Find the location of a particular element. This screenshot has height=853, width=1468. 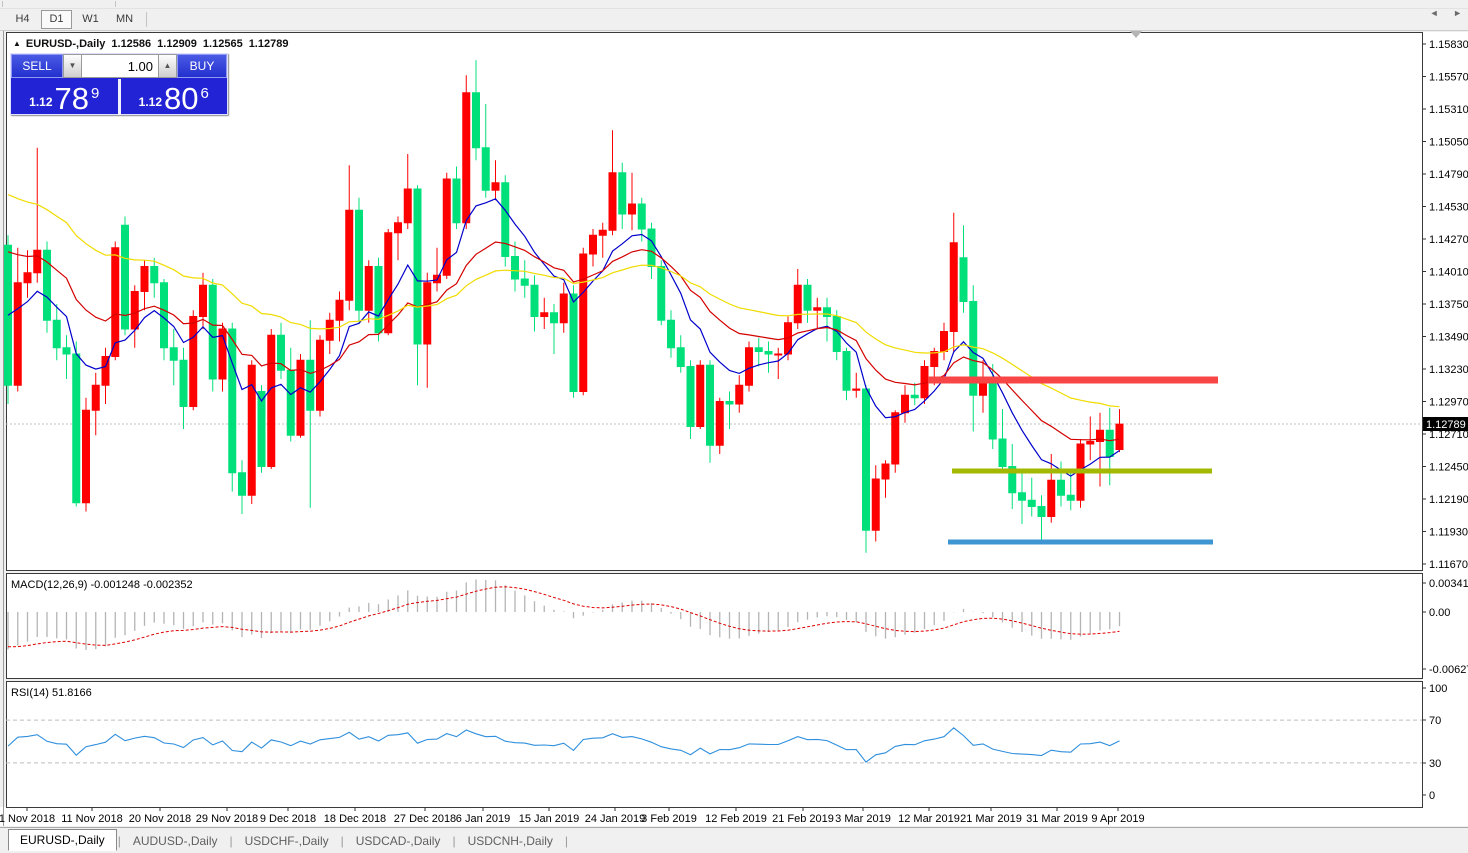

svg-text: 1.13490 is located at coordinates (1448, 338).